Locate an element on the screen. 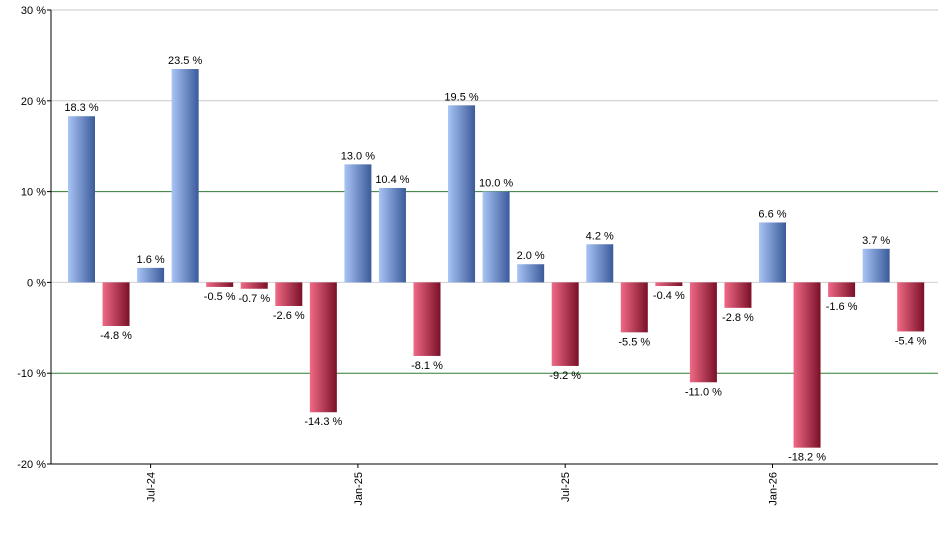 The width and height of the screenshot is (940, 550). data-label: -11.0 % is located at coordinates (703, 392).